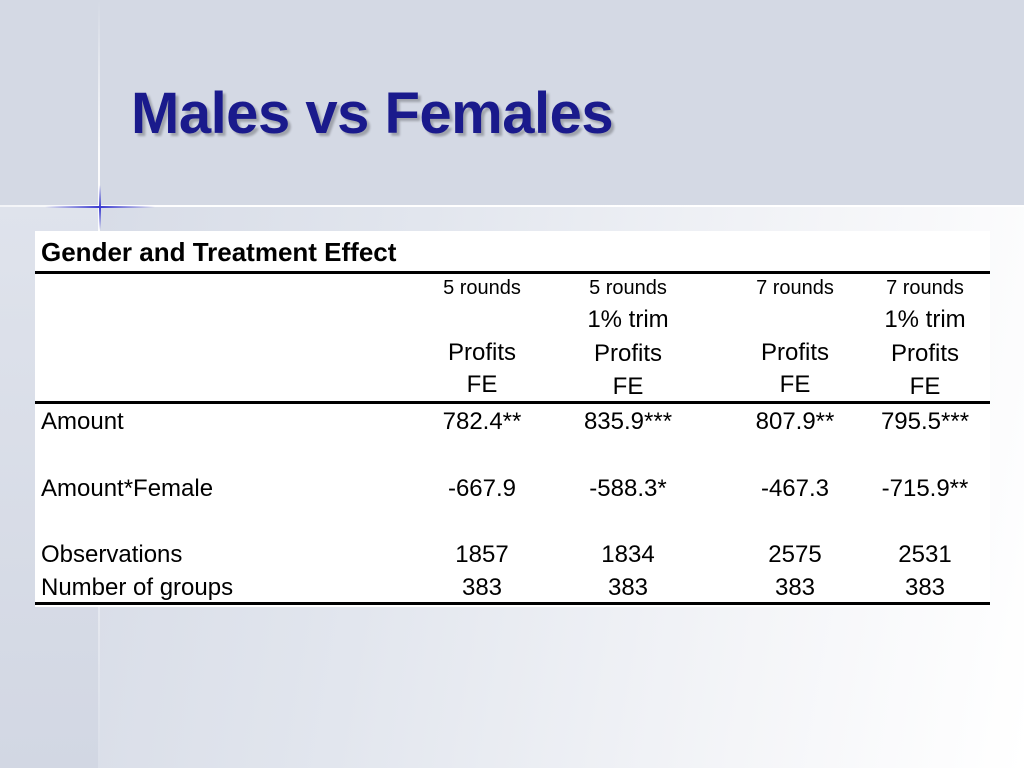  Describe the element at coordinates (482, 488) in the screenshot. I see `cell-amount-female-col1: -667.9` at that location.